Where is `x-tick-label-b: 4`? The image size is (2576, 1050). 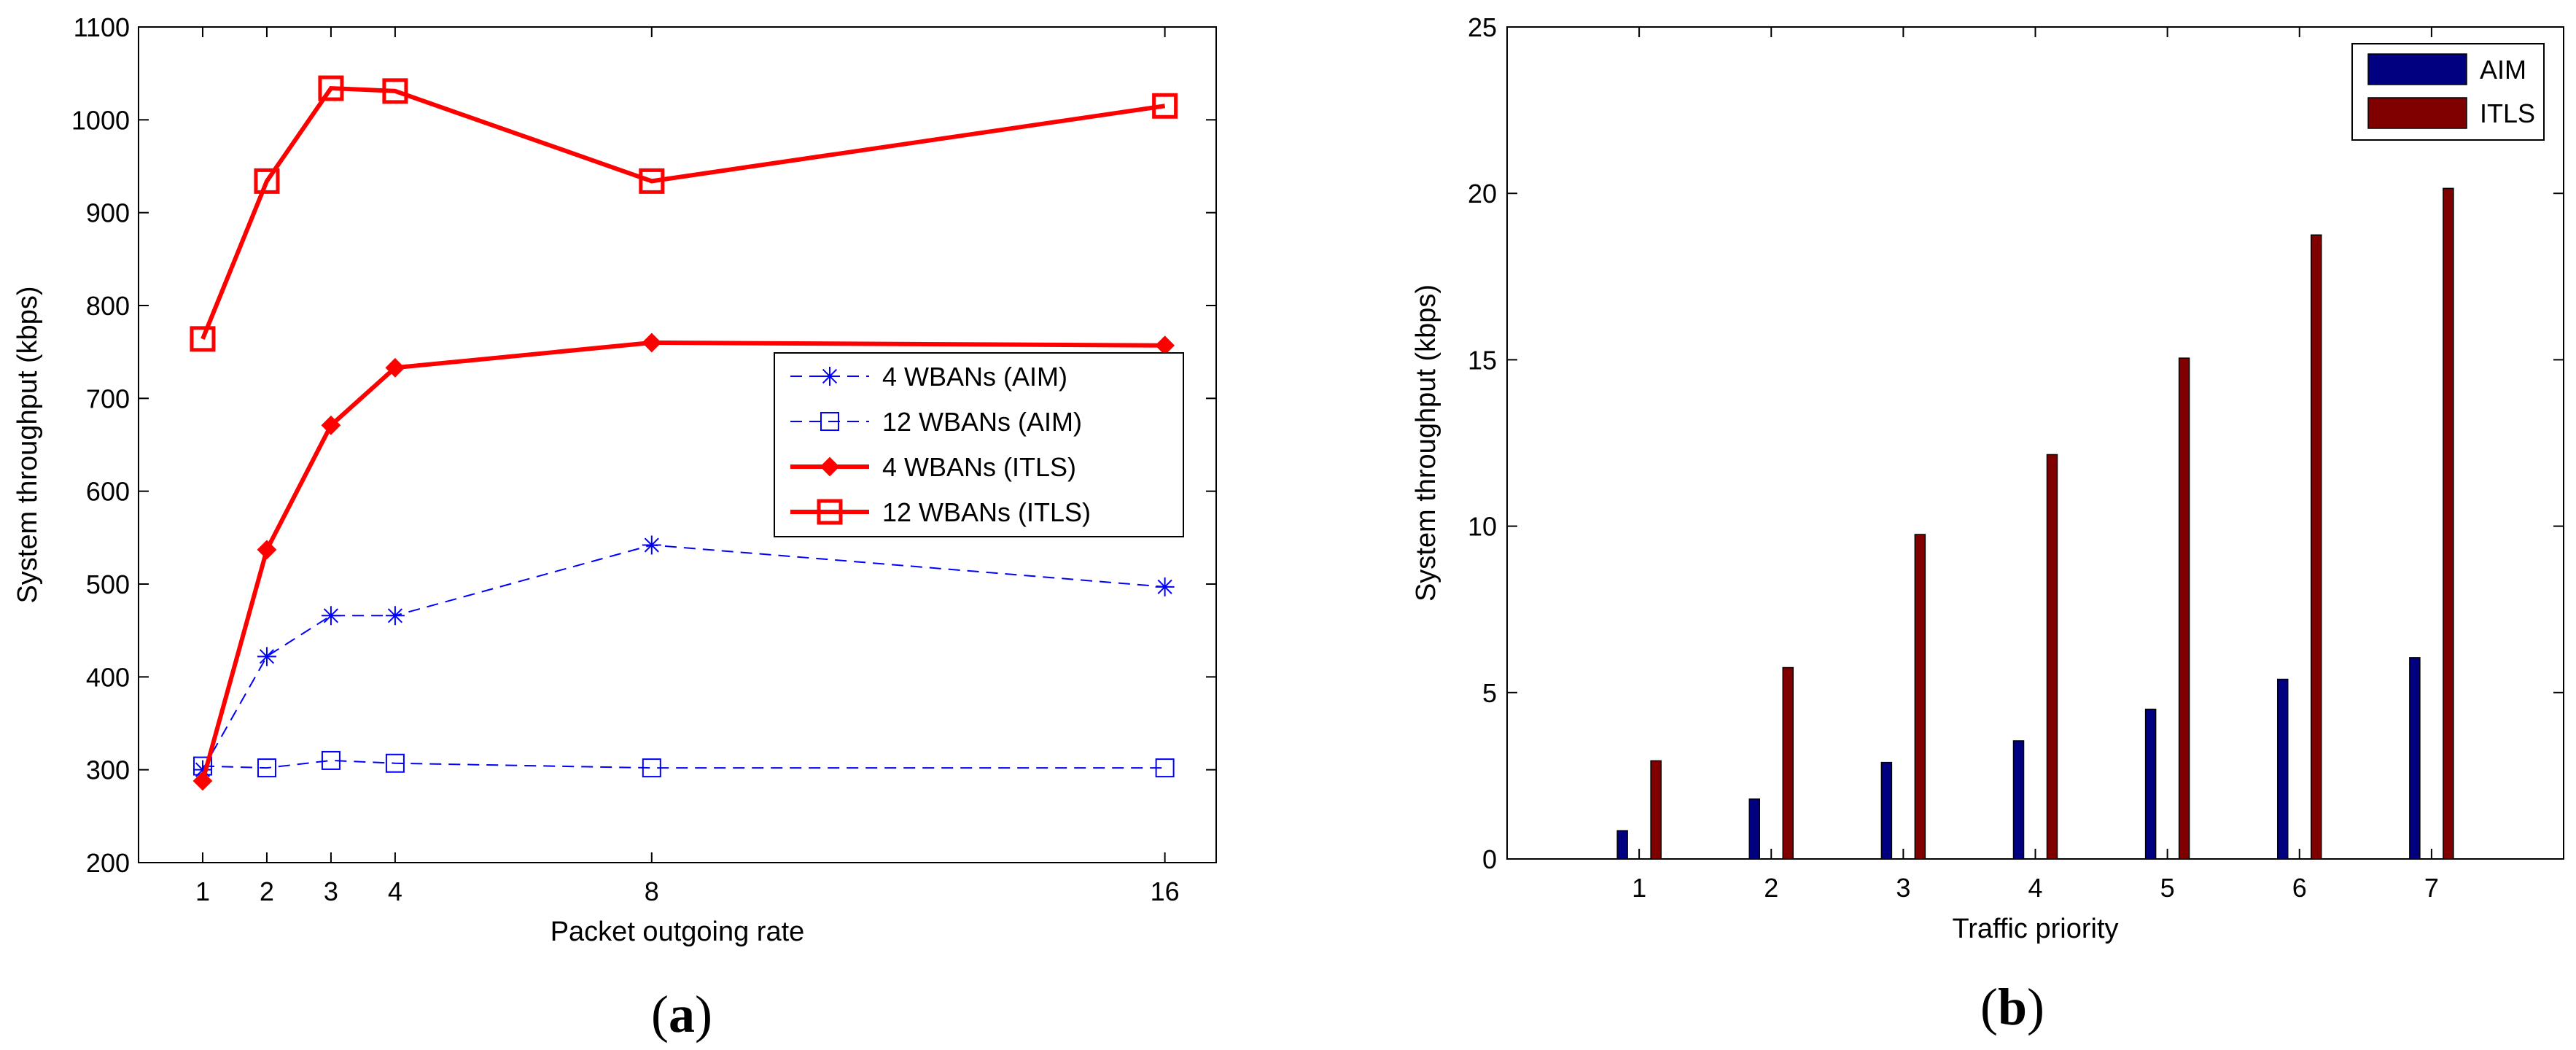 x-tick-label-b: 4 is located at coordinates (2035, 888).